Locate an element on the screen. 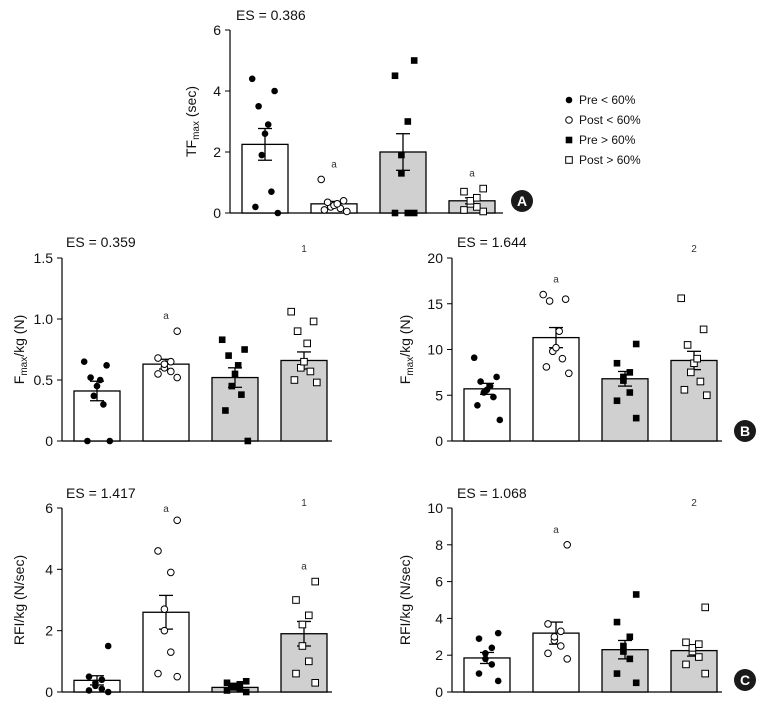 Image resolution: width=766 pixels, height=709 pixels. effect-size-label: ES = 1.068 is located at coordinates (492, 493).